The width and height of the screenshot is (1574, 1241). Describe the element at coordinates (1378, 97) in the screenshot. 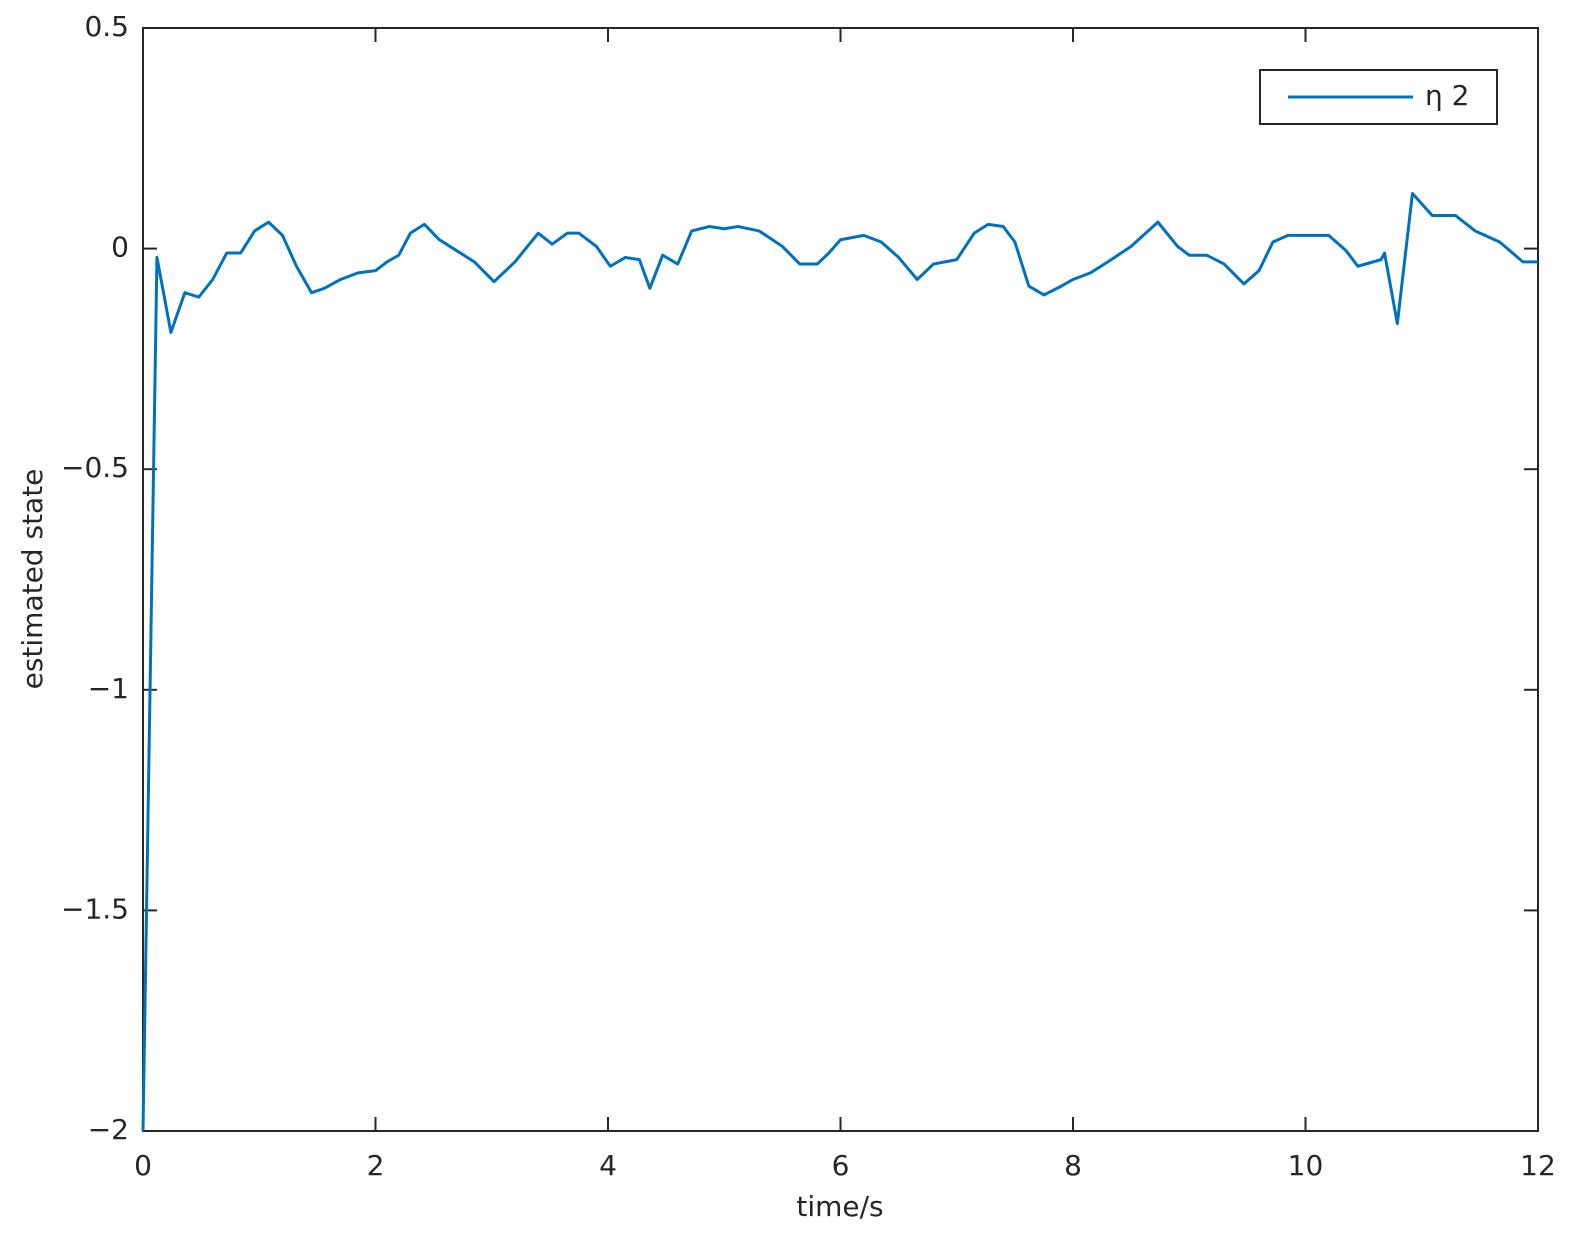

I see `legend-box` at that location.